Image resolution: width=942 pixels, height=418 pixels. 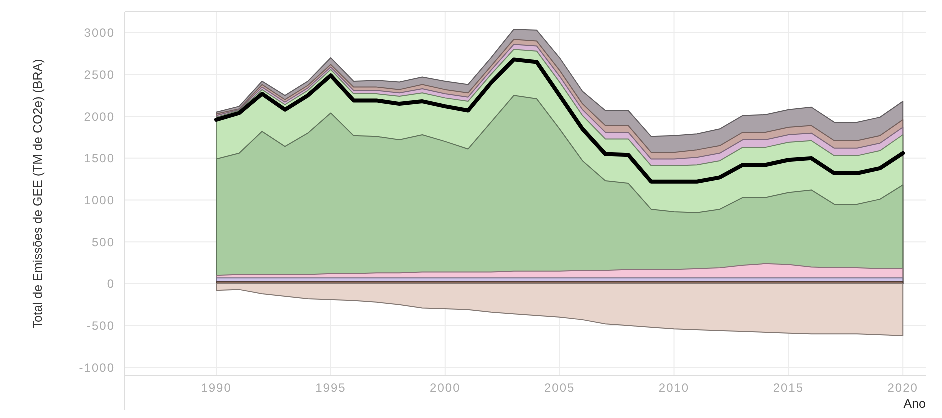 What do you see at coordinates (445, 388) in the screenshot?
I see `x-tick-label: 2000` at bounding box center [445, 388].